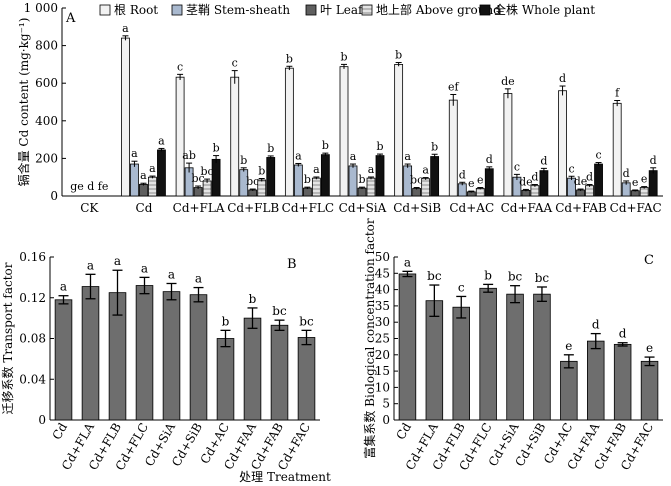 This screenshot has width=671, height=486. Describe the element at coordinates (23, 102) in the screenshot. I see `y-axis-title: 镉含量 Cd content (mg·kg⁻¹)` at that location.